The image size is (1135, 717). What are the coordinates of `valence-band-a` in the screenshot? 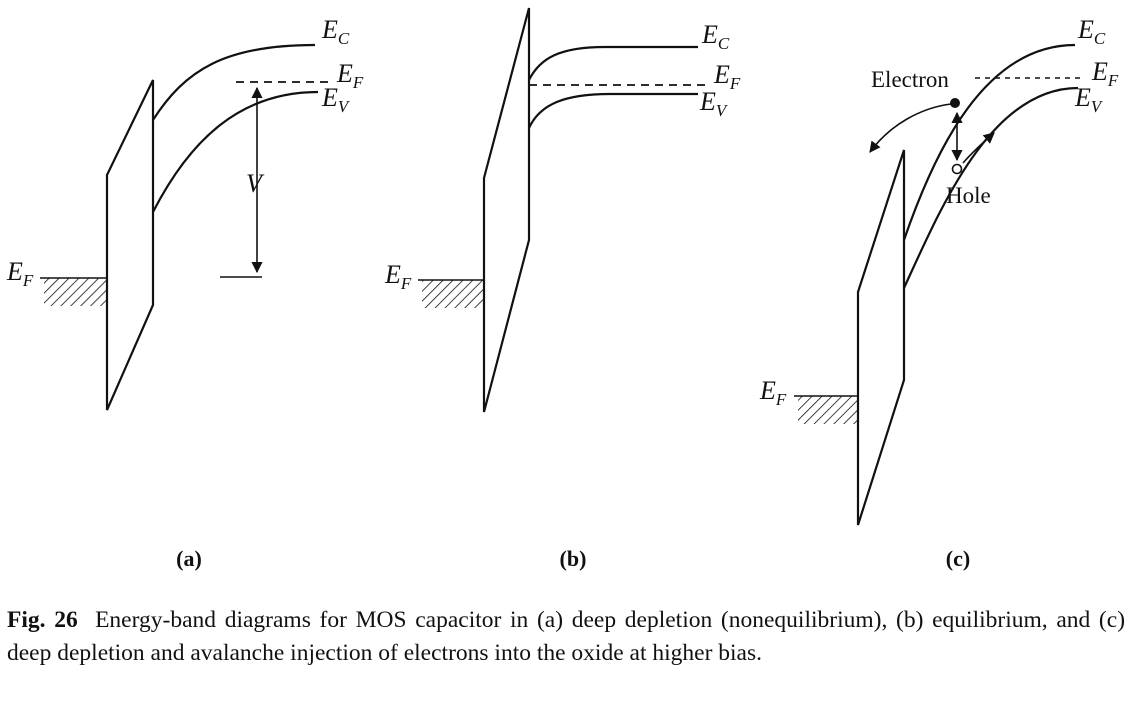 It's located at (235, 151).